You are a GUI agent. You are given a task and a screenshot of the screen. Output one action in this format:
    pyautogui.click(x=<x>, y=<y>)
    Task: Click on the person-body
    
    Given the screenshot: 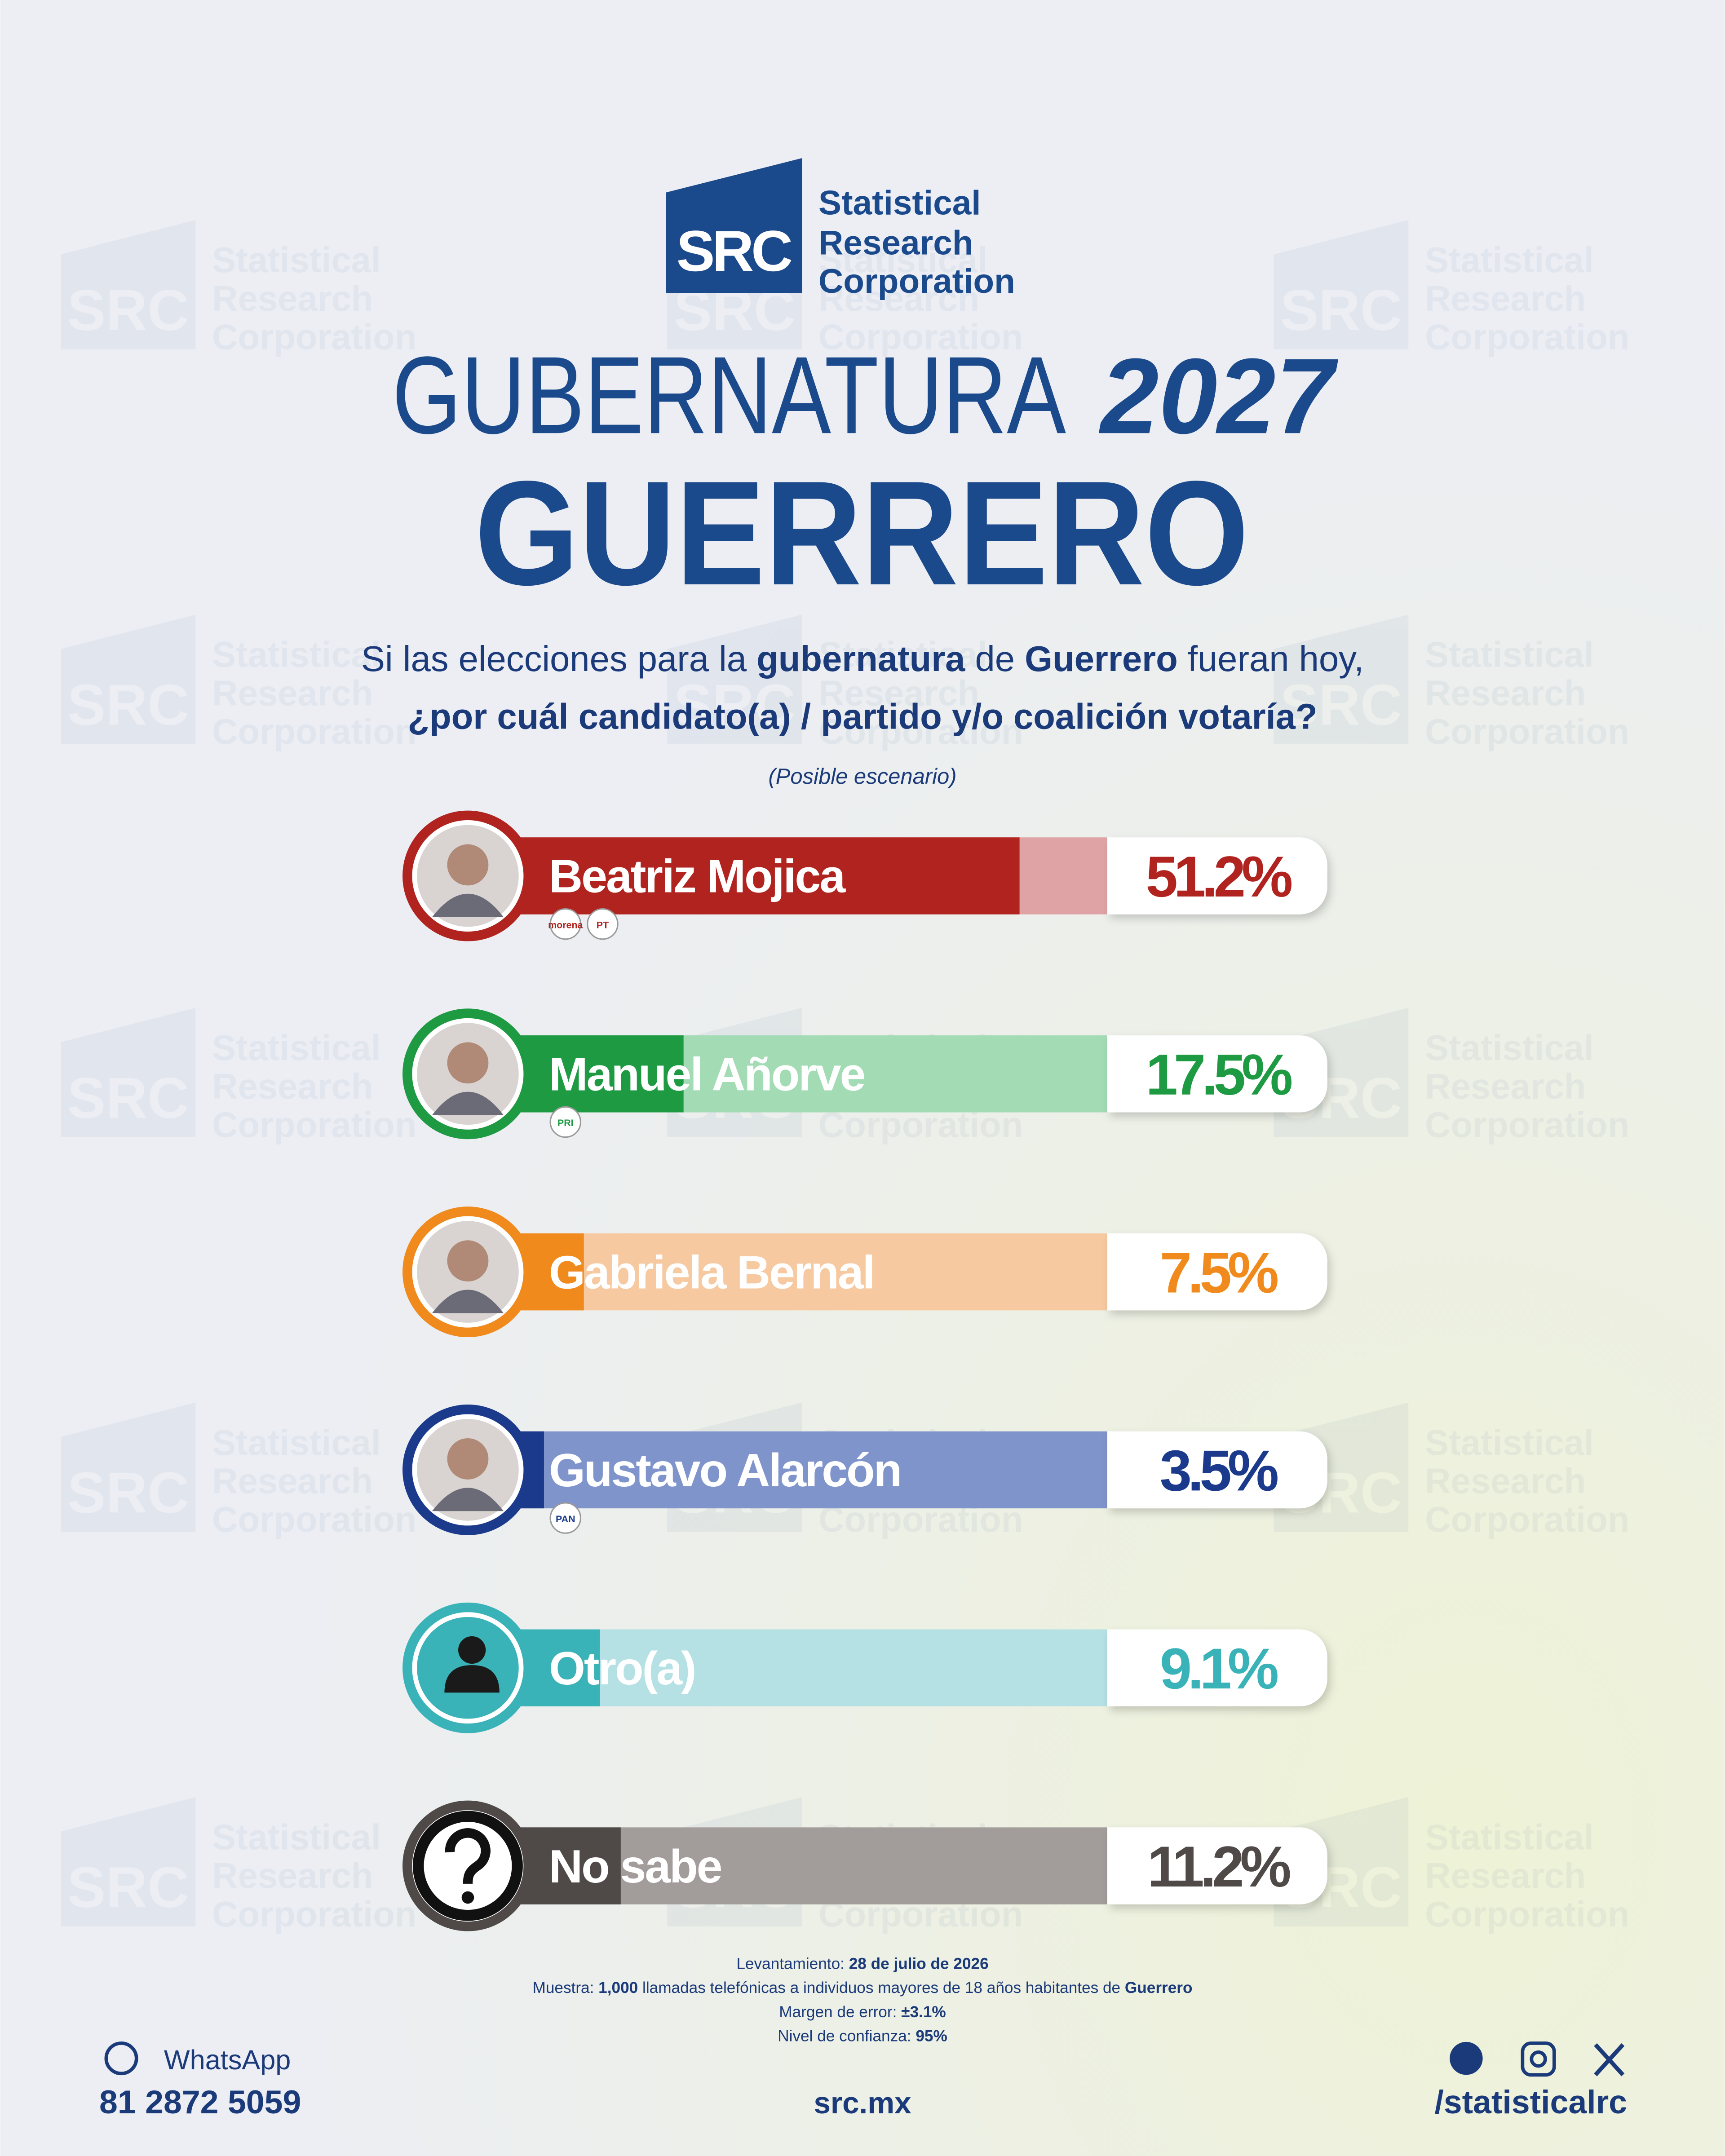 What is the action you would take?
    pyautogui.click(x=472, y=1679)
    